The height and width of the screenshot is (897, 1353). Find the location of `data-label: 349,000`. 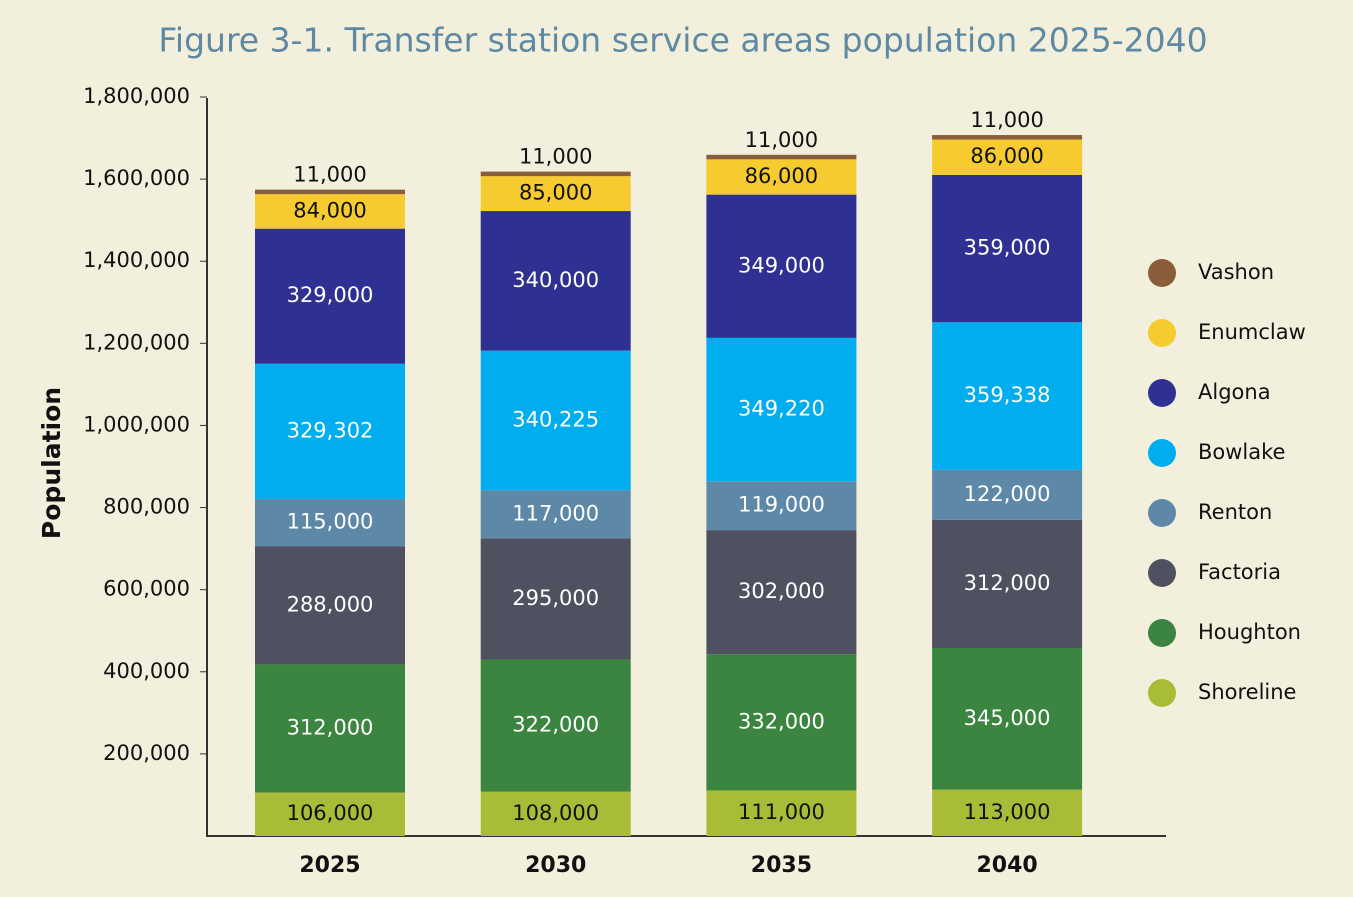

data-label: 349,000 is located at coordinates (781, 265).